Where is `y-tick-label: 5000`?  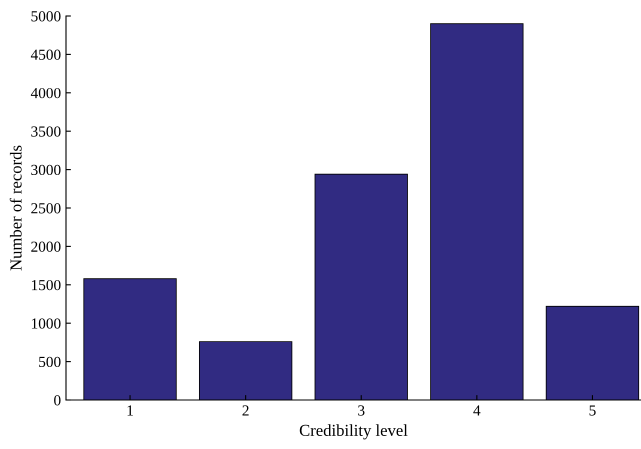 y-tick-label: 5000 is located at coordinates (46, 16).